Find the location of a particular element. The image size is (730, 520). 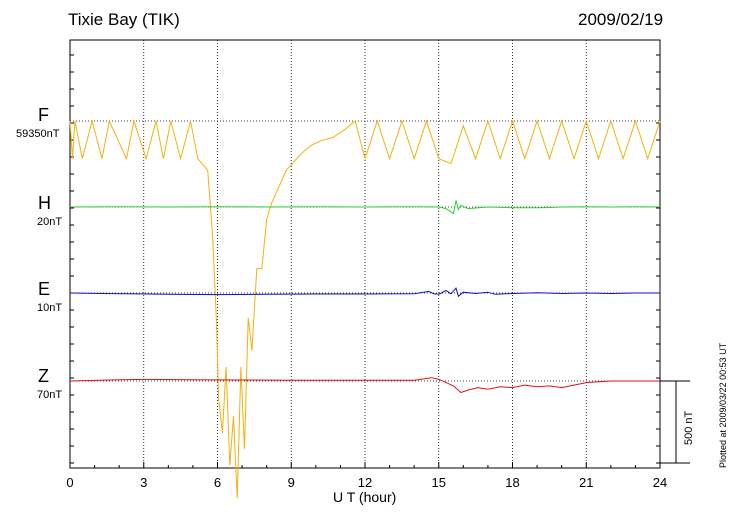

channel-baseline-H: 20nT is located at coordinates (50, 222).